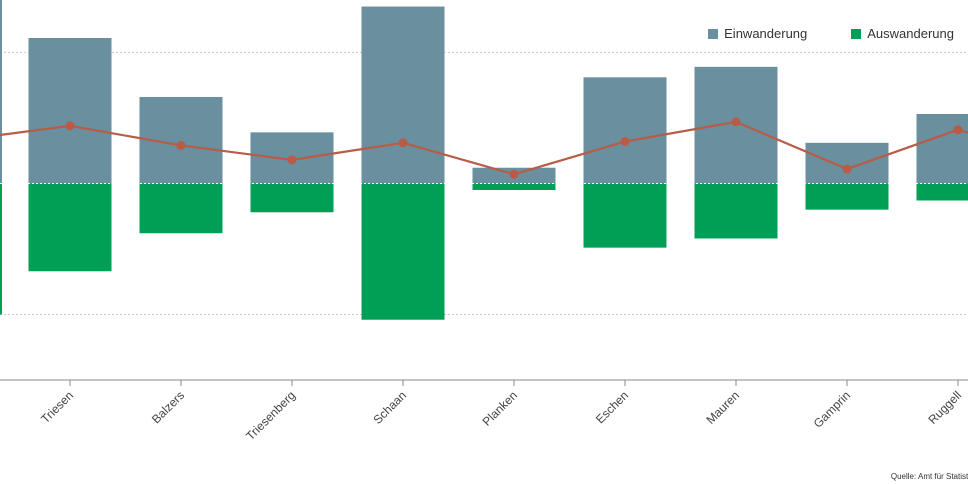  Describe the element at coordinates (612, 407) in the screenshot. I see `x-tick-label: Eschen` at that location.